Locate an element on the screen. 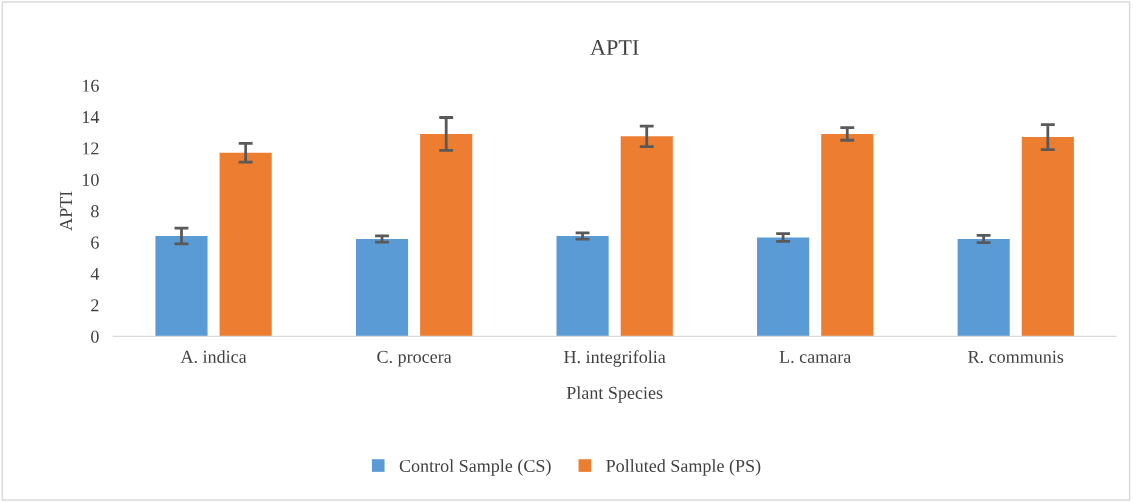 The width and height of the screenshot is (1133, 502). y-tick-label: 0 is located at coordinates (95, 336).